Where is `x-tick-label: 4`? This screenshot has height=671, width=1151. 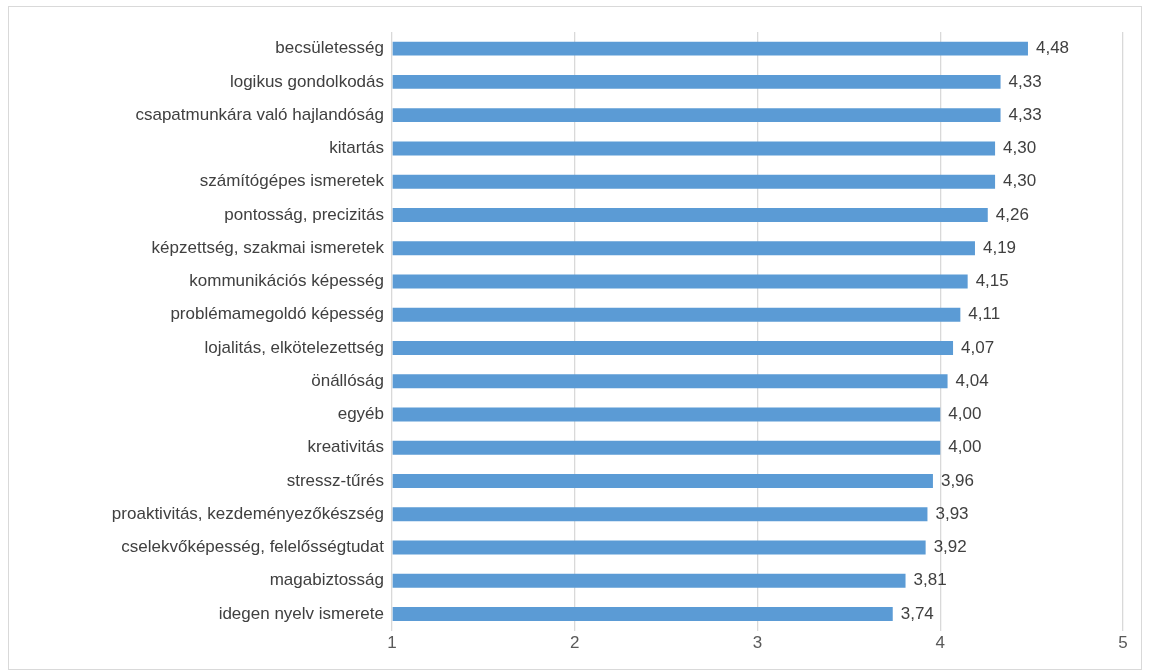 x-tick-label: 4 is located at coordinates (940, 643).